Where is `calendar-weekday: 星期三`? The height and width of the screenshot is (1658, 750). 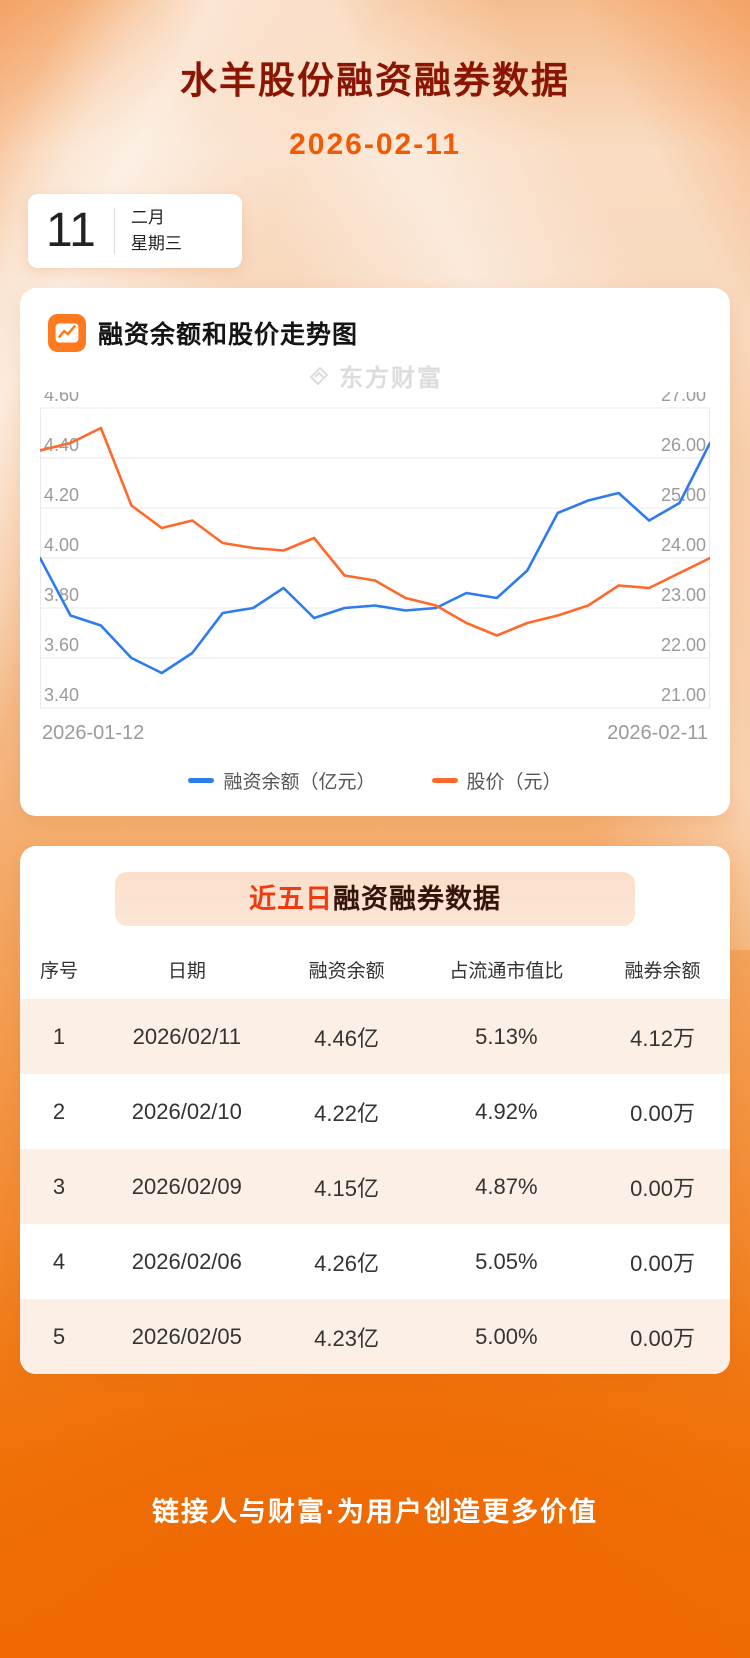 calendar-weekday: 星期三 is located at coordinates (156, 243).